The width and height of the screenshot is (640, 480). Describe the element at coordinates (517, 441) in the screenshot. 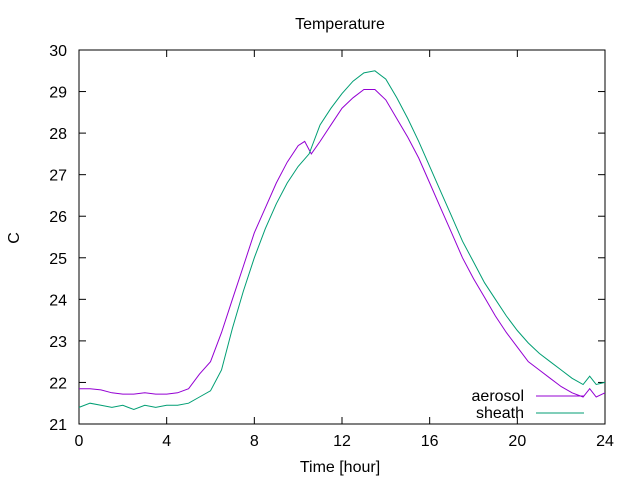

I see `x-tick-label: 20` at that location.